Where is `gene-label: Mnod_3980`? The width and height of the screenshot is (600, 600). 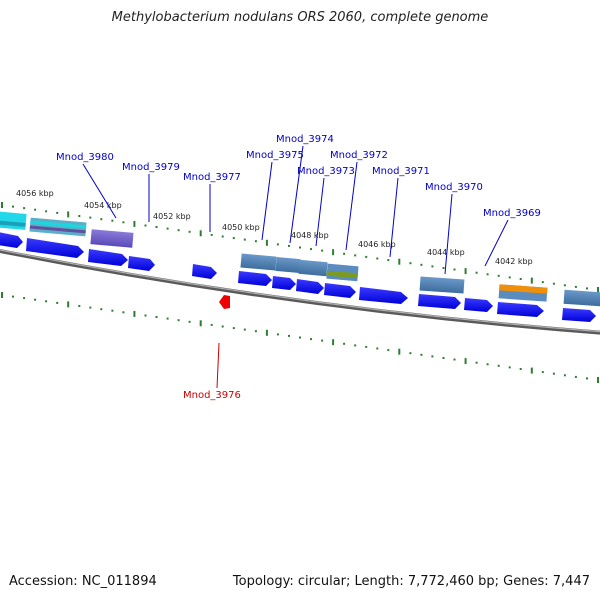 gene-label: Mnod_3980 is located at coordinates (85, 157).